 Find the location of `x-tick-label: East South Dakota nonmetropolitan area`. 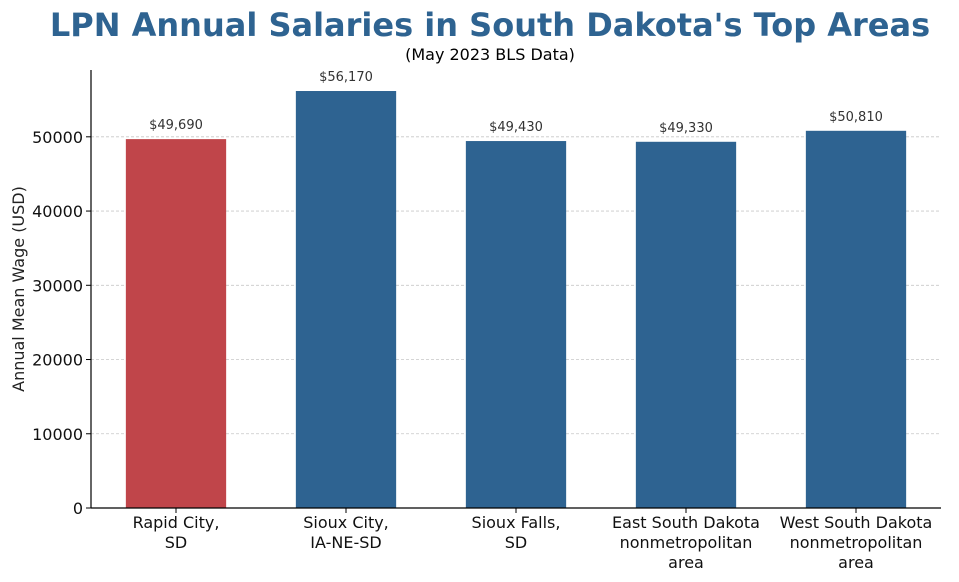

x-tick-label: East South Dakota nonmetropolitan area is located at coordinates (686, 542).